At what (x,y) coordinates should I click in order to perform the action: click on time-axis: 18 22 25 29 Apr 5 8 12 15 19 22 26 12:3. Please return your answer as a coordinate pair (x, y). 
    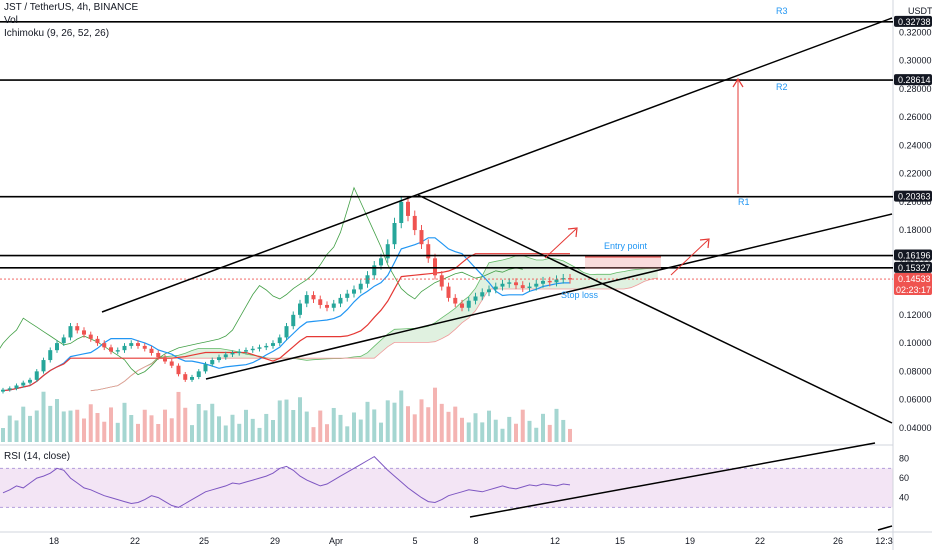
    Looking at the image, I should click on (471, 541).